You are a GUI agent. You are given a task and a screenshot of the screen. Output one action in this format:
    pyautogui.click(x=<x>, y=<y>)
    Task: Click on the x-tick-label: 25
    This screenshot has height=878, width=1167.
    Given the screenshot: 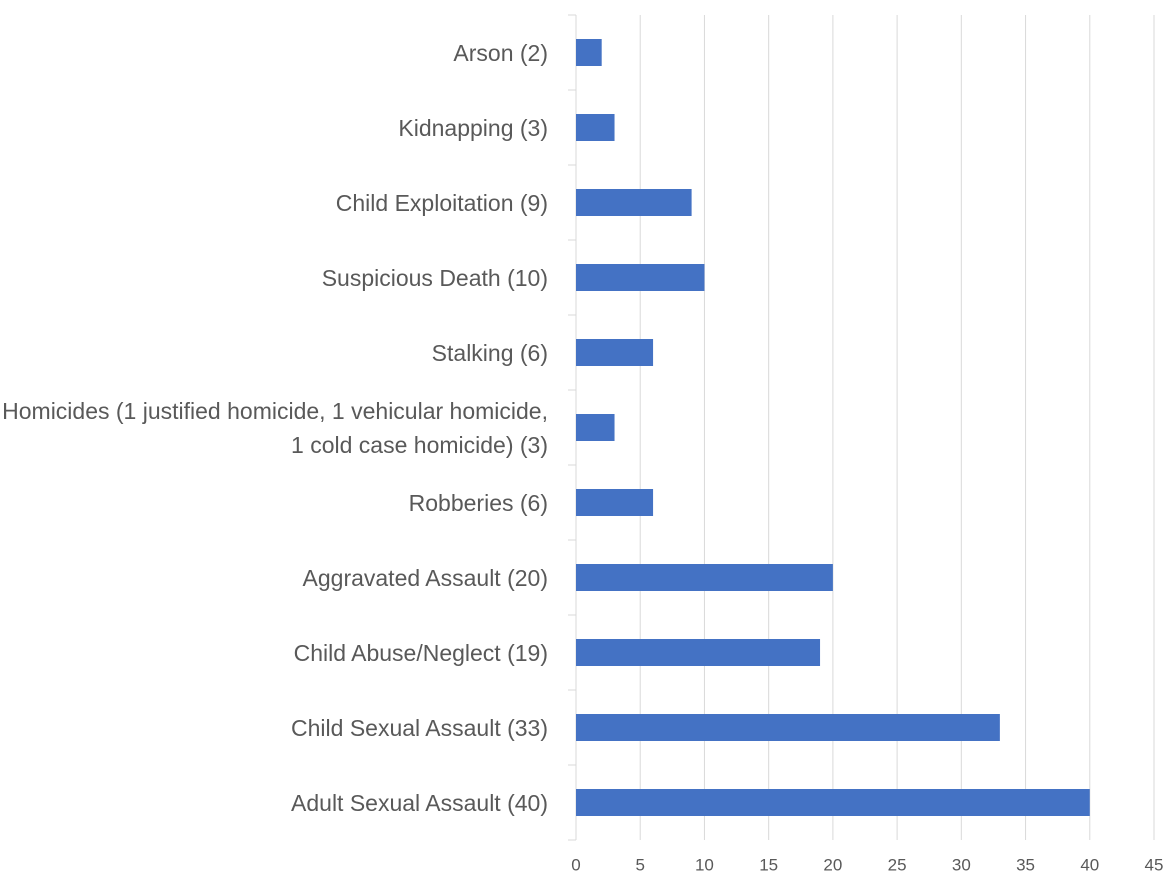 What is the action you would take?
    pyautogui.click(x=897, y=864)
    